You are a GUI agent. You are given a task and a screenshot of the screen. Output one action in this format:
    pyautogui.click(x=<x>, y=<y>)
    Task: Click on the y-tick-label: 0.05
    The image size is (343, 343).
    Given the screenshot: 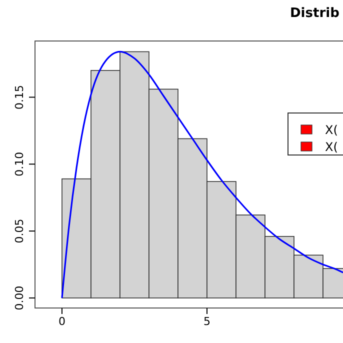 What is the action you would take?
    pyautogui.click(x=19, y=231)
    